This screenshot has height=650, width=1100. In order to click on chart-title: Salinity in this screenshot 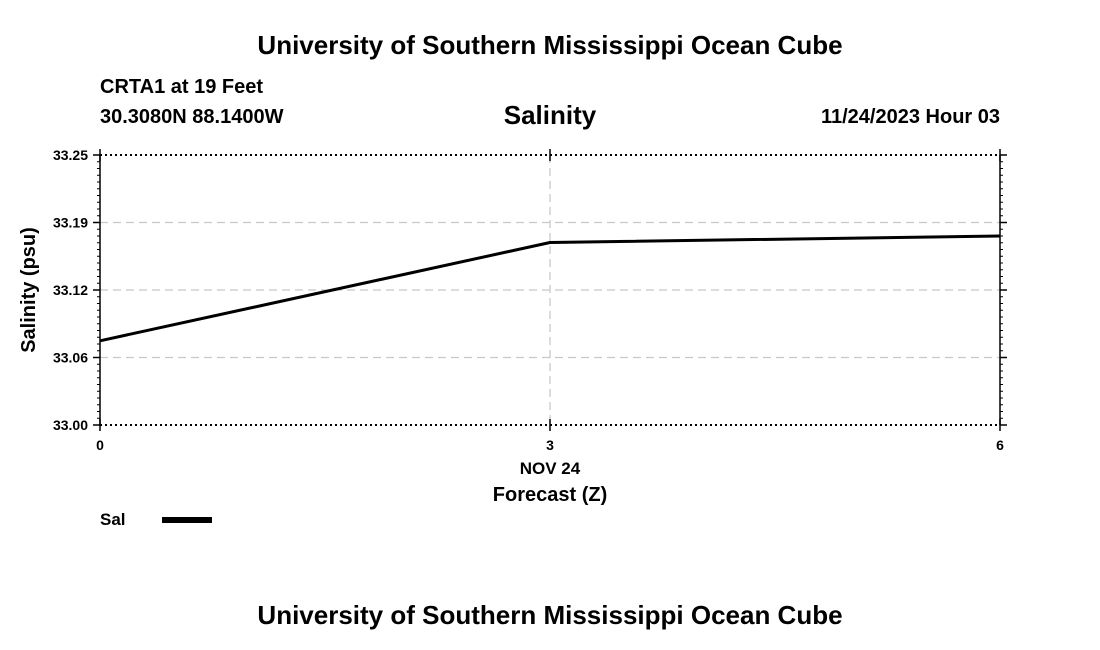, I will do `click(550, 115)`.